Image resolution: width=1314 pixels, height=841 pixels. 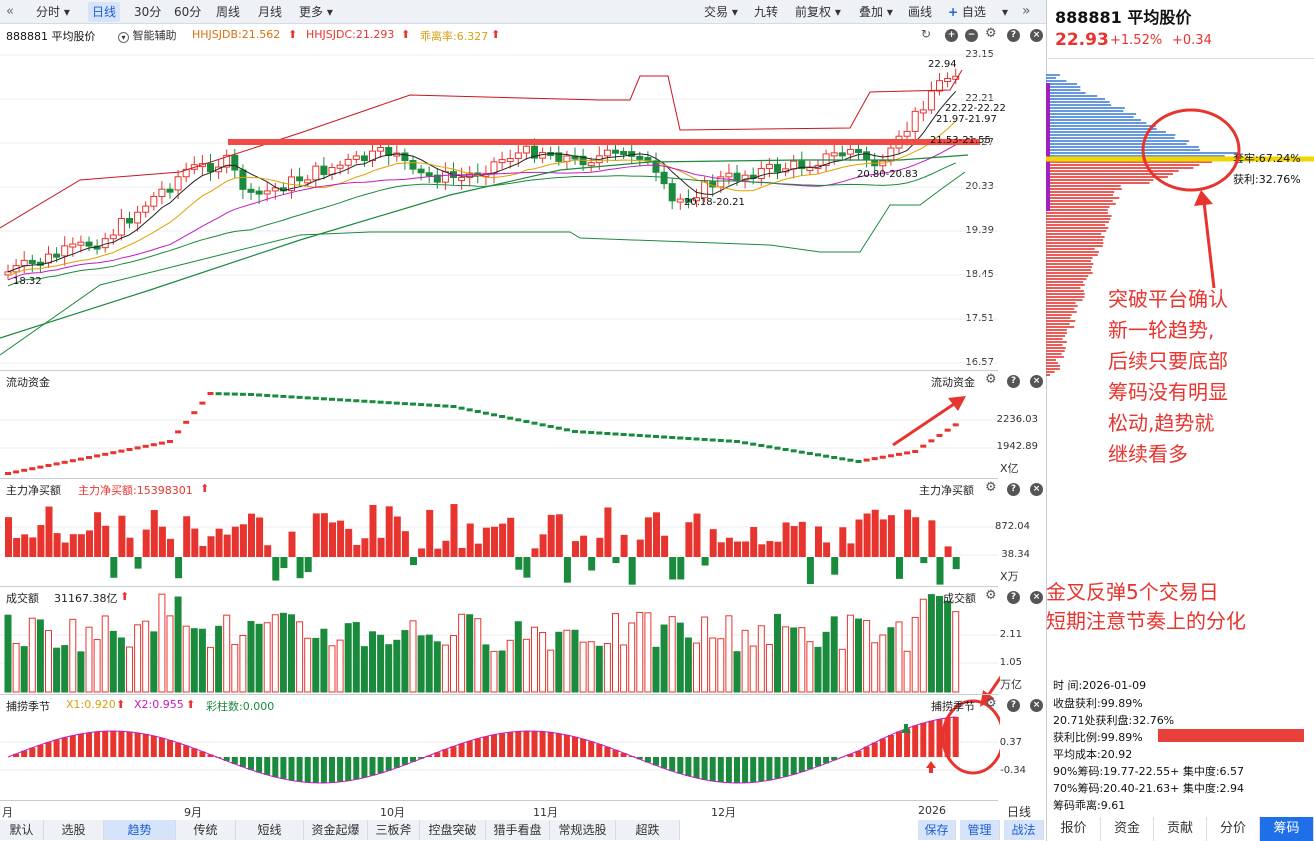 I want to click on flow-right-title: 流动资金, so click(x=953, y=382).